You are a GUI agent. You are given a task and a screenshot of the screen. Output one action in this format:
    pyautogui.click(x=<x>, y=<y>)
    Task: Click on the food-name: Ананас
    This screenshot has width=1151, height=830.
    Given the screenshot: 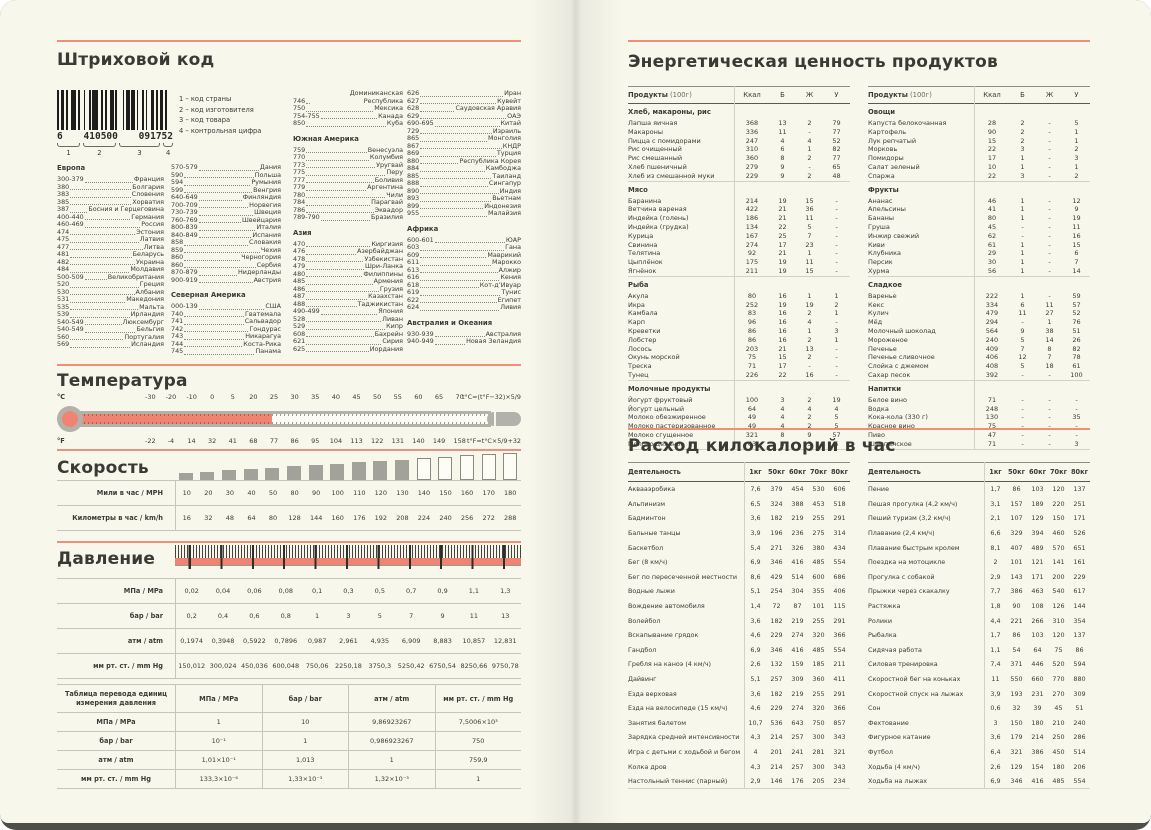 What is the action you would take?
    pyautogui.click(x=880, y=200)
    